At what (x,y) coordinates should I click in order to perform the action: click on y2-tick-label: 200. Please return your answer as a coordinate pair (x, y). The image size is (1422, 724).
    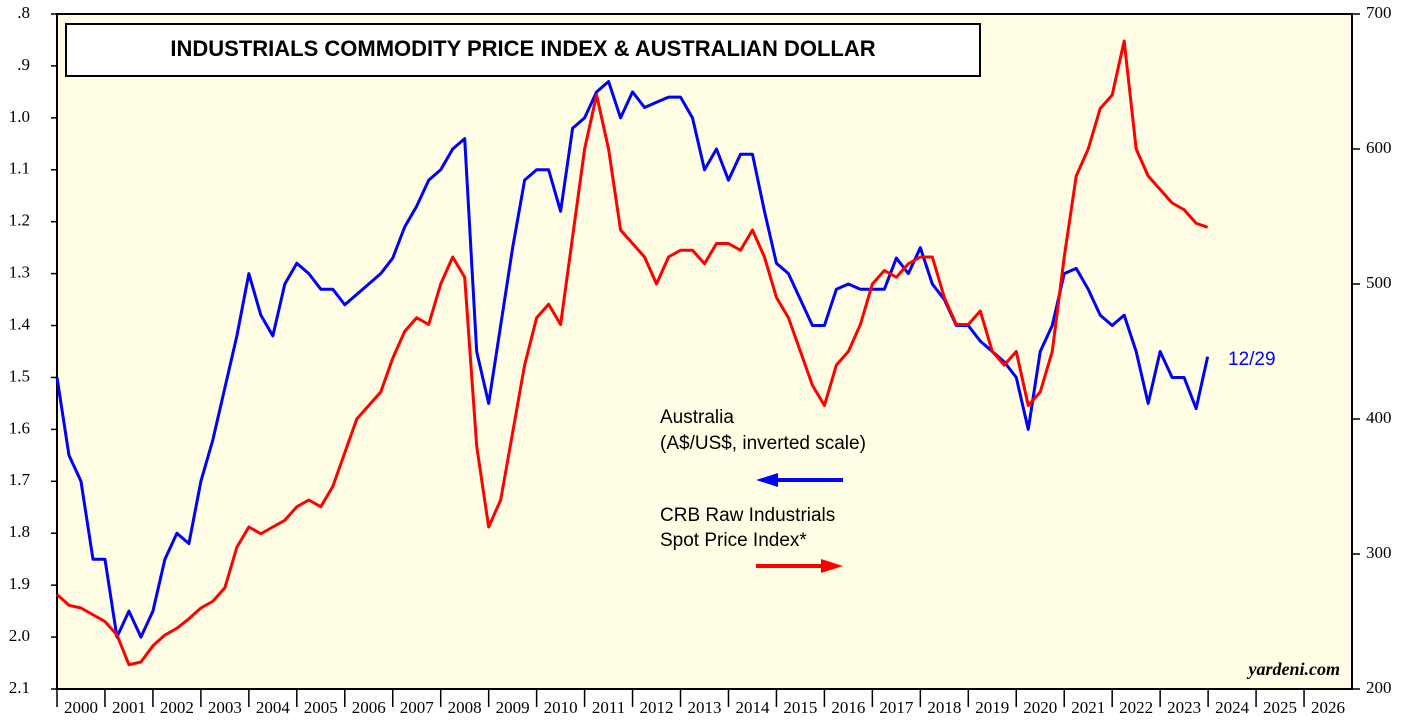
    Looking at the image, I should click on (1379, 687).